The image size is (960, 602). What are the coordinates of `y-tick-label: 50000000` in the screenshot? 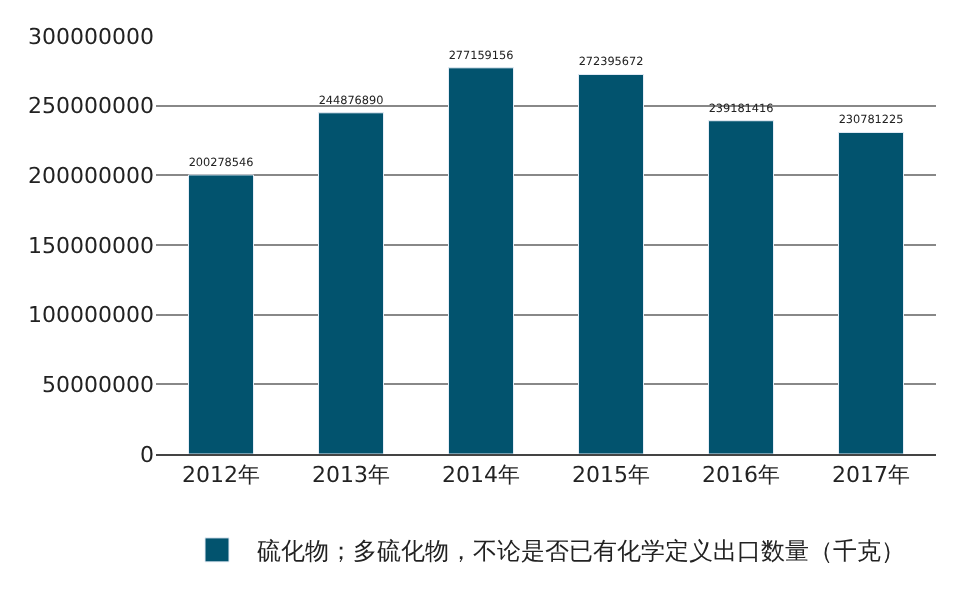 It's located at (98, 385).